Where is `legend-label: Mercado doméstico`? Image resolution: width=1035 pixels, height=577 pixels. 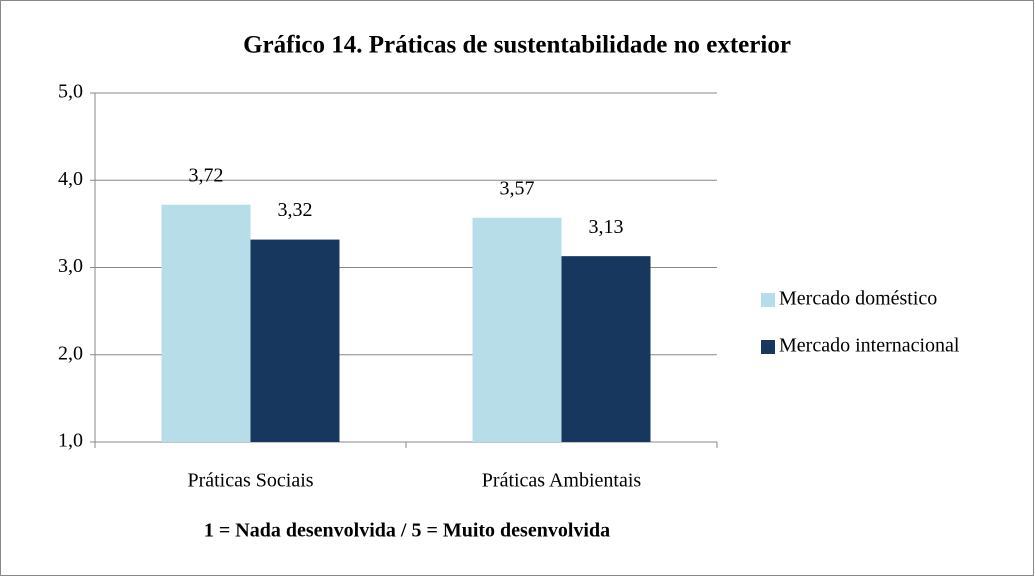 legend-label: Mercado doméstico is located at coordinates (858, 299).